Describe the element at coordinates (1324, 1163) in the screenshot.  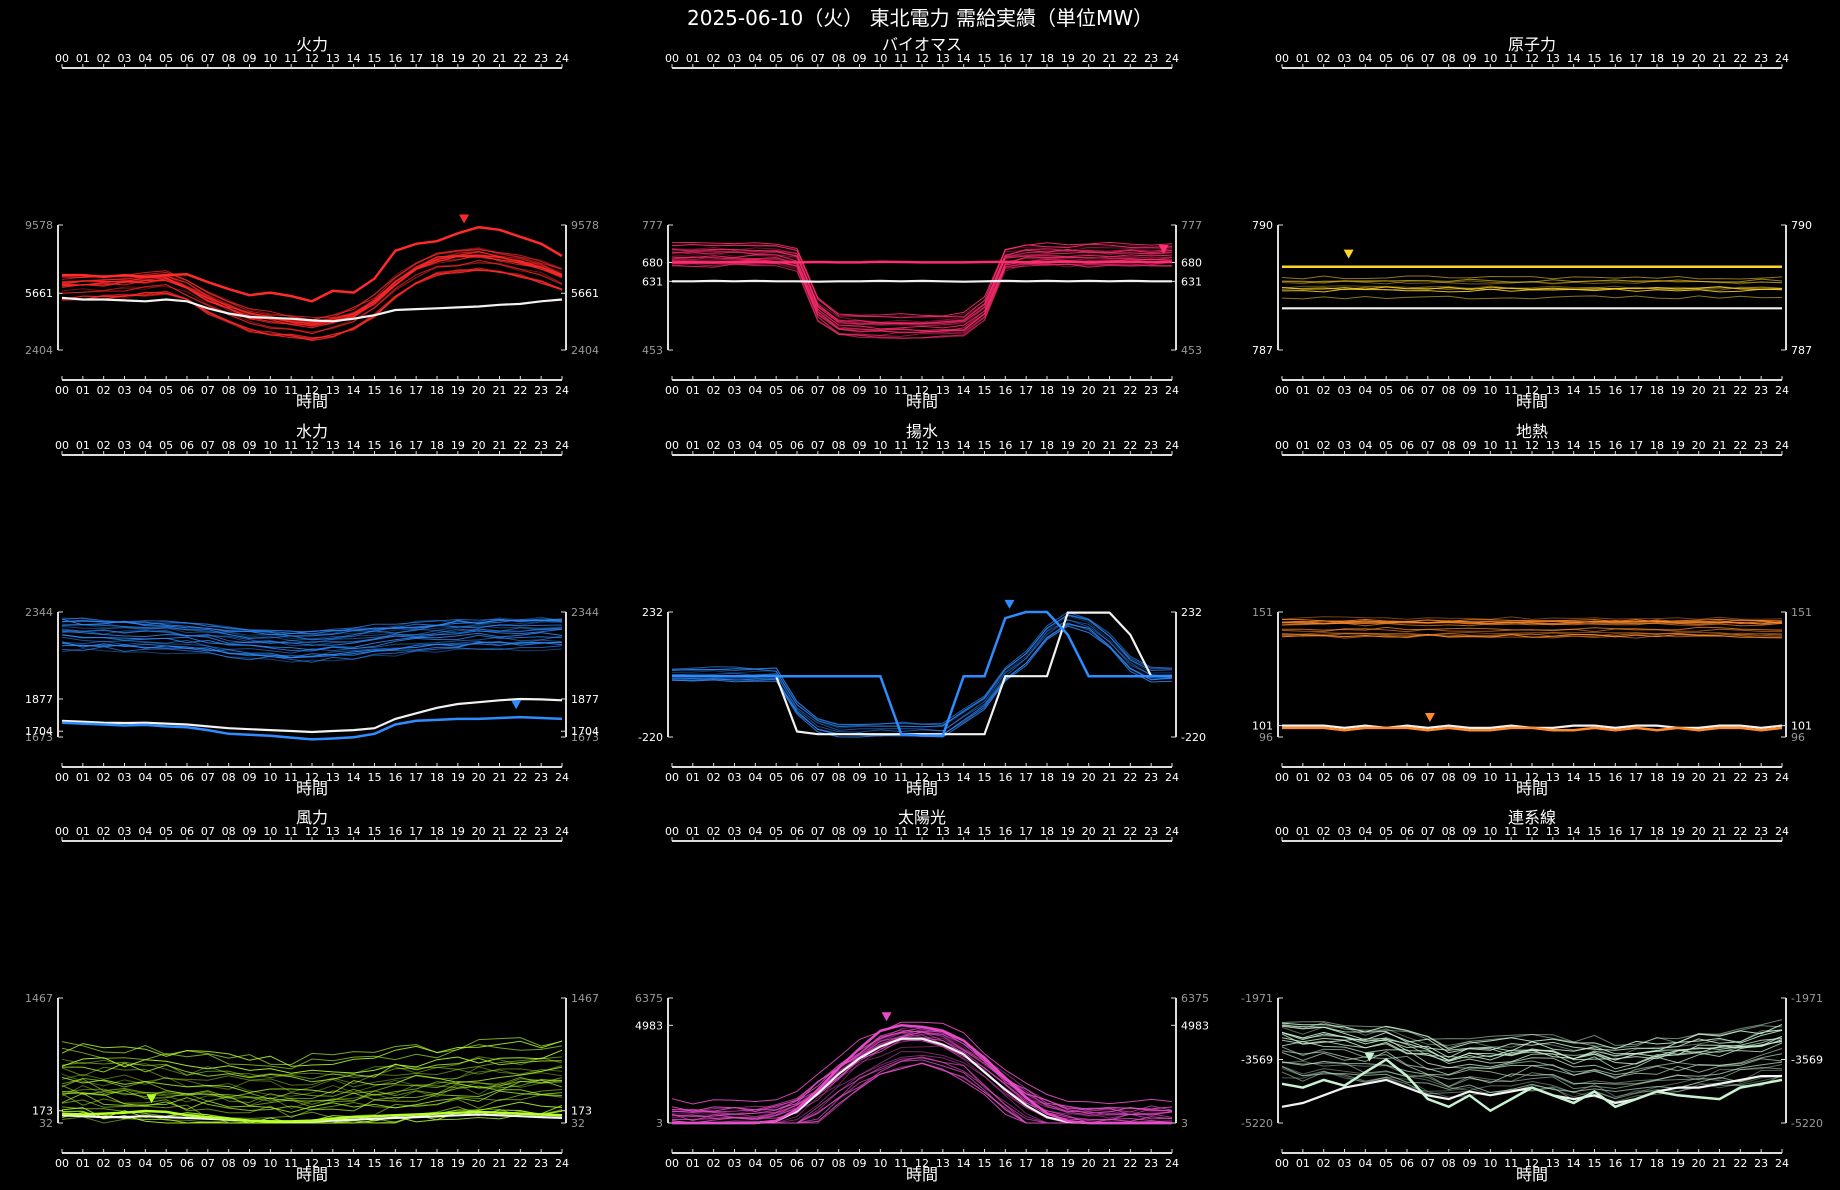
I see `hour-tick-label: 02` at that location.